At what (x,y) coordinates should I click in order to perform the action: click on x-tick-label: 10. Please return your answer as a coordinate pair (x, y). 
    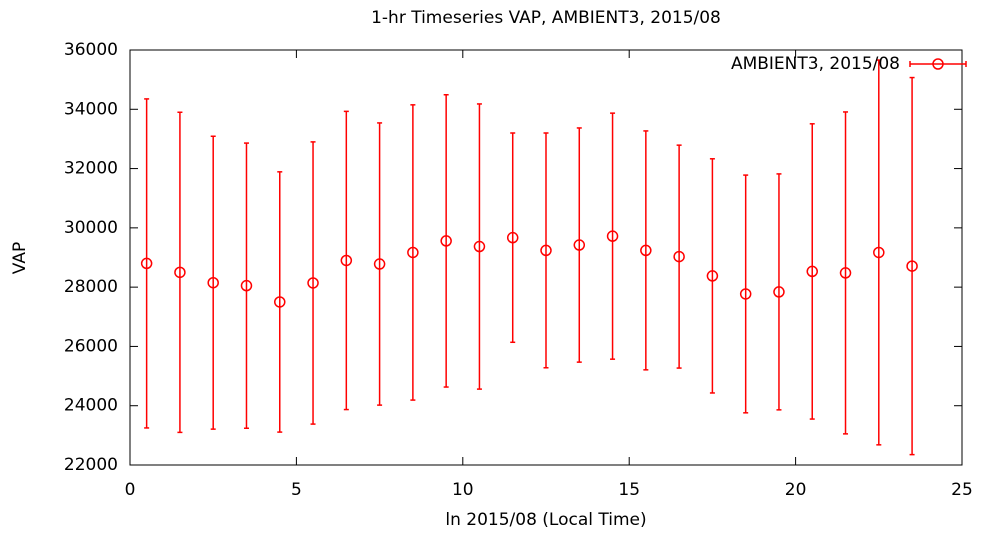
    Looking at the image, I should click on (463, 490).